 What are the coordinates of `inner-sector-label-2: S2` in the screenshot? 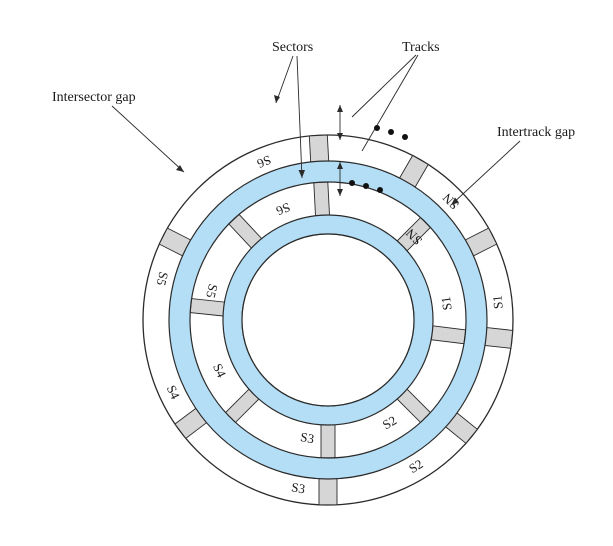 It's located at (389, 422).